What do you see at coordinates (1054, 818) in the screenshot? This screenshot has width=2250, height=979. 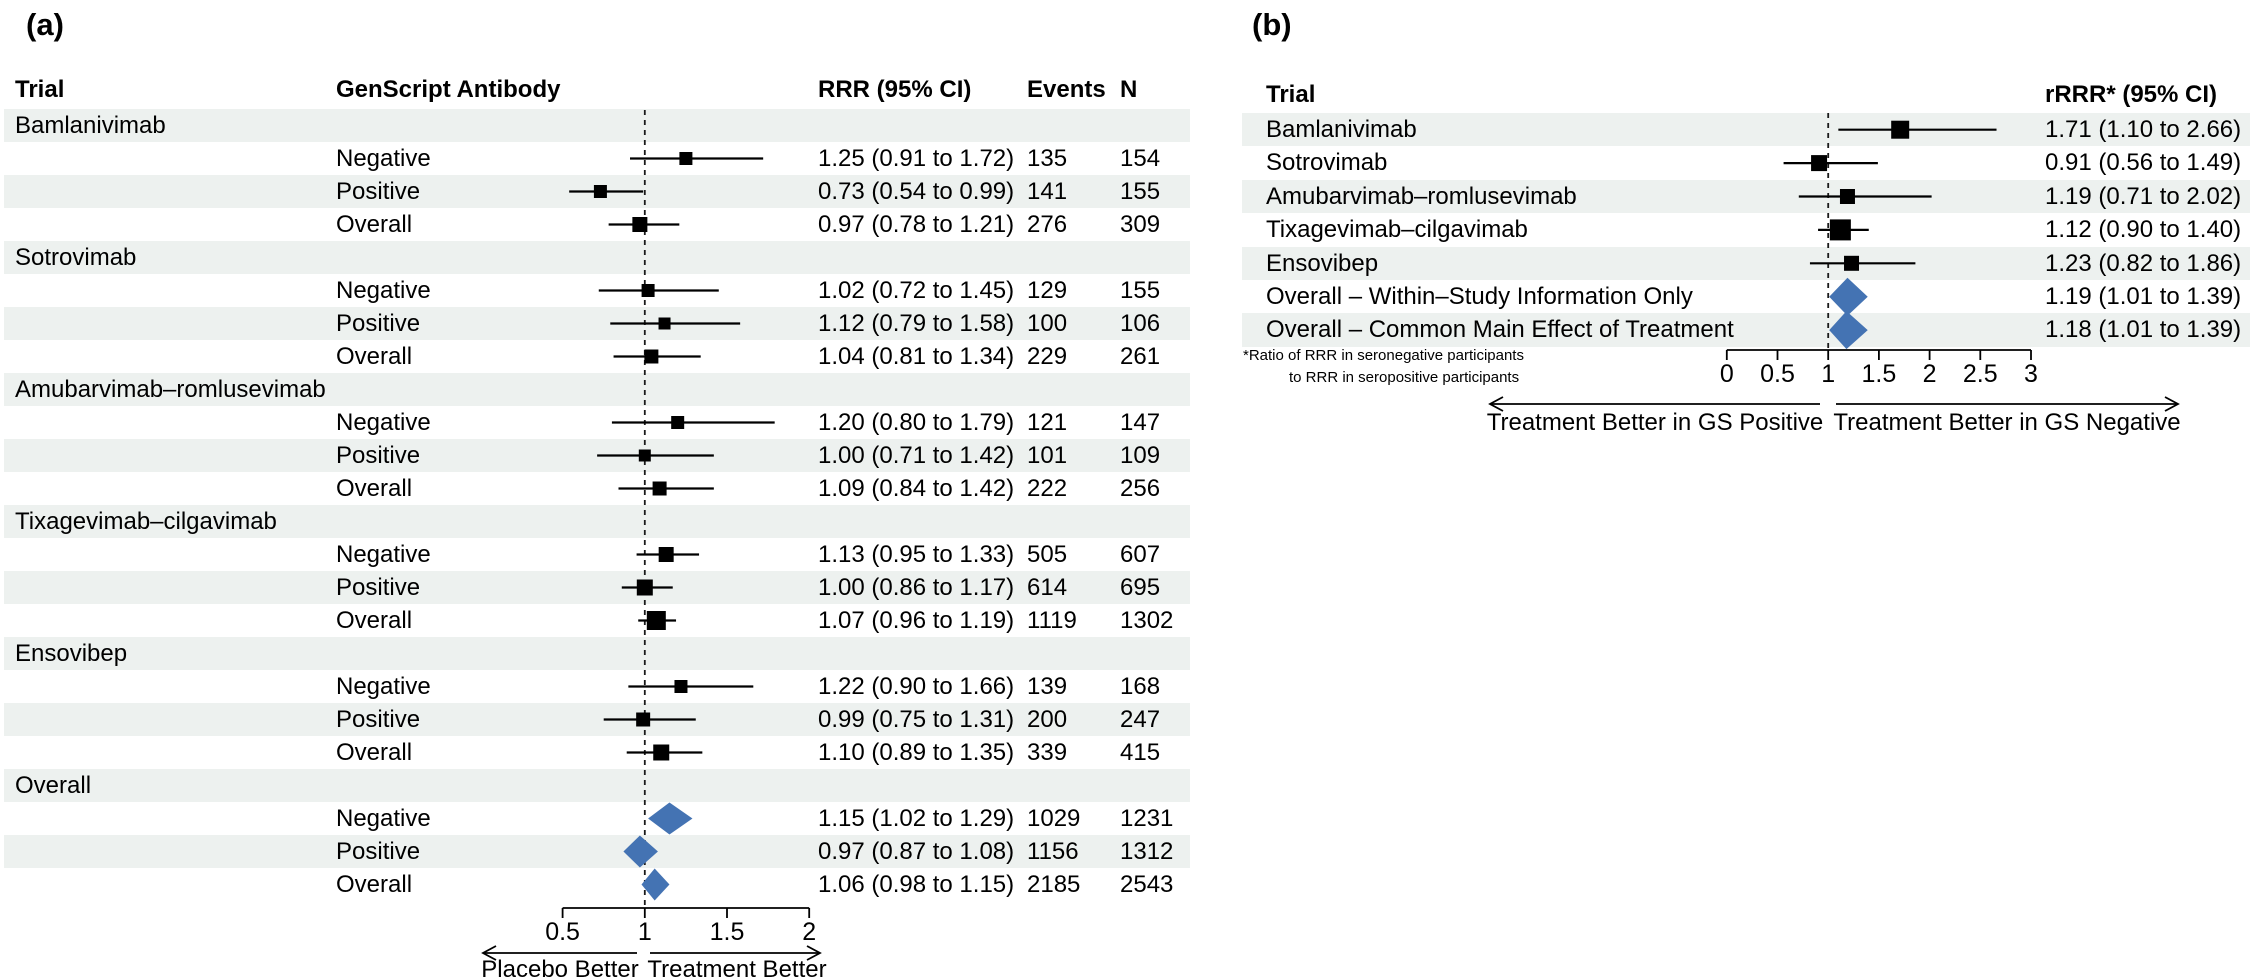 I see `events-value: 1029` at bounding box center [1054, 818].